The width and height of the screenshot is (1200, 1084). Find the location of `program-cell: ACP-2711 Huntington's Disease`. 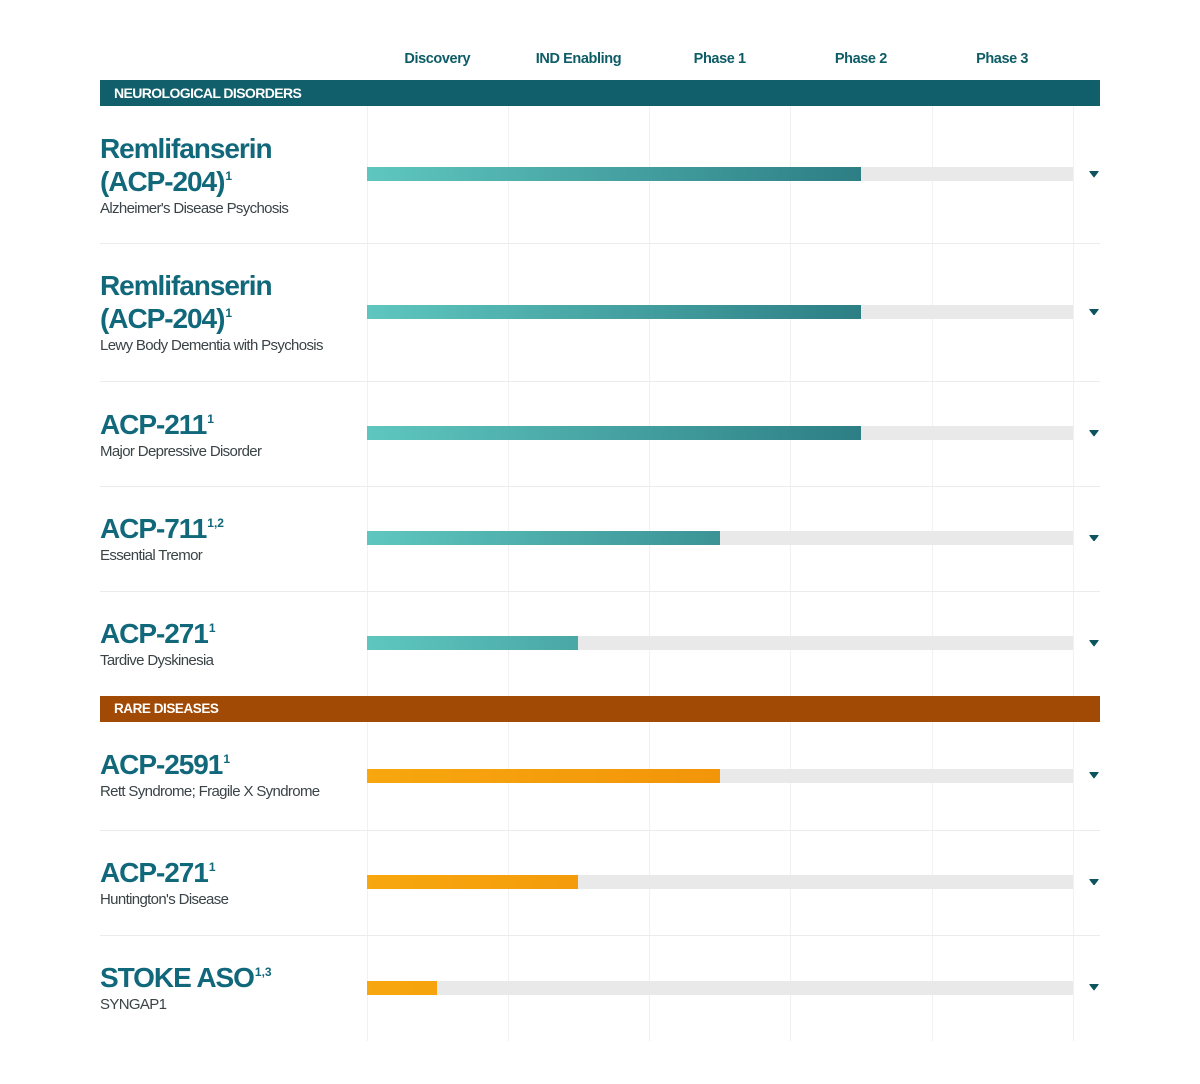

program-cell: ACP-2711 Huntington's Disease is located at coordinates (164, 883).